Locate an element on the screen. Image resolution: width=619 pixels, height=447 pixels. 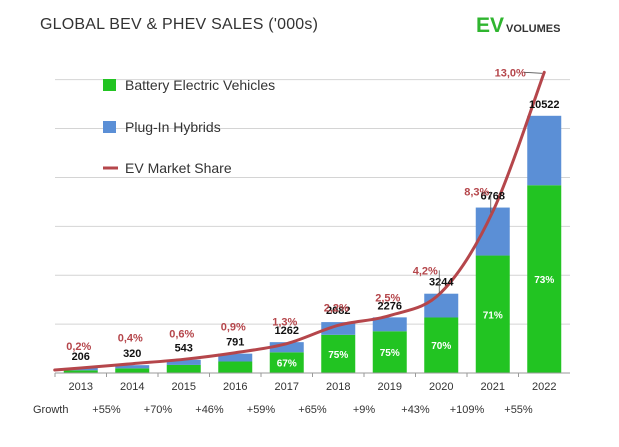
x-tick-label: 2021 is located at coordinates (493, 387).